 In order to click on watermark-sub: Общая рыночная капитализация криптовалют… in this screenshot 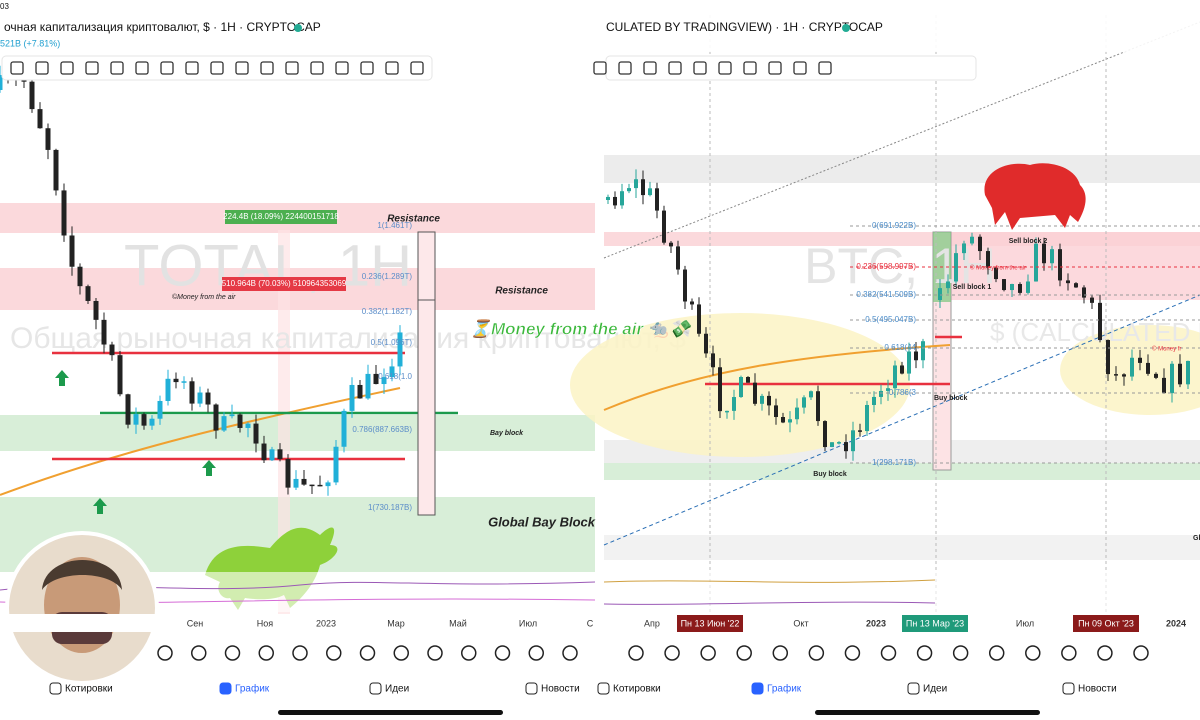, I will do `click(348, 338)`.